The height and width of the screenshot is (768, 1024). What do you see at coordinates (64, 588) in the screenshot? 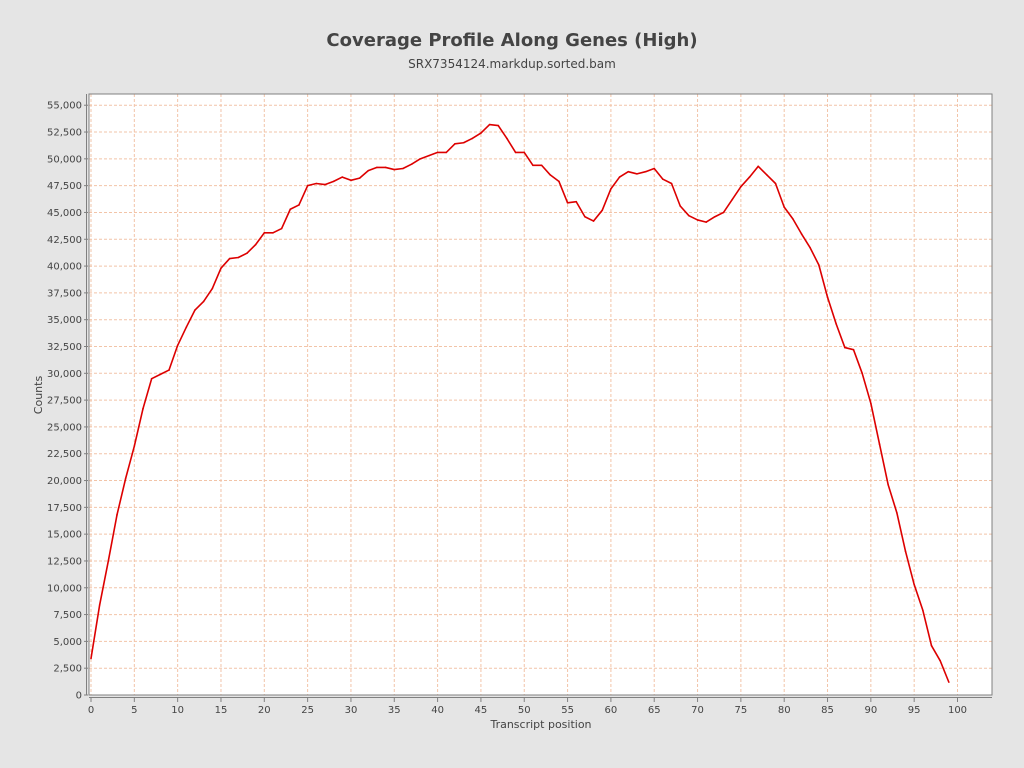
I see `y-tick-label: 10,000` at bounding box center [64, 588].